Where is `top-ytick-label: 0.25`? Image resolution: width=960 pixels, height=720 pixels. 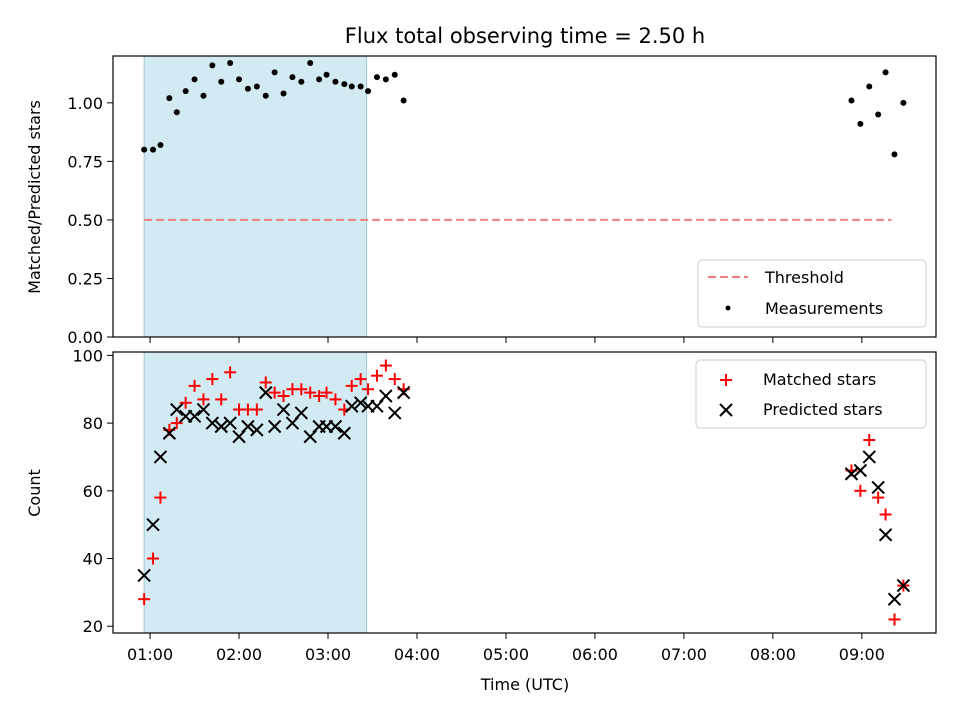
top-ytick-label: 0.25 is located at coordinates (85, 278).